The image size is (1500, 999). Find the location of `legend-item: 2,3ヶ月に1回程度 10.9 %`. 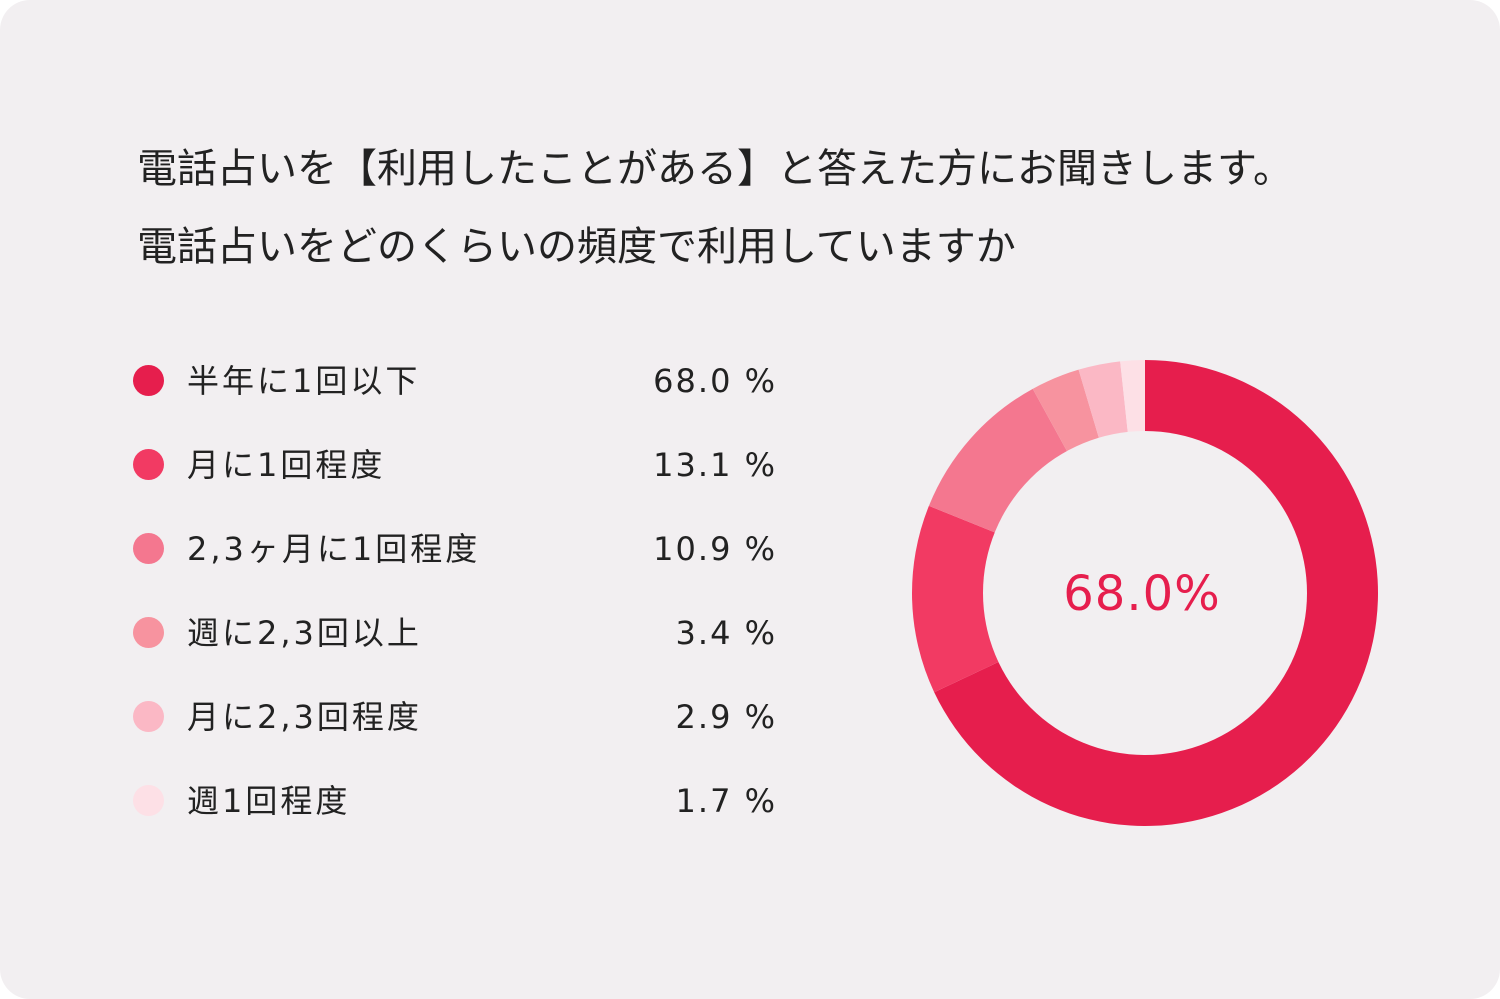

legend-item: 2,3ヶ月に1回程度 10.9 % is located at coordinates (463, 564).